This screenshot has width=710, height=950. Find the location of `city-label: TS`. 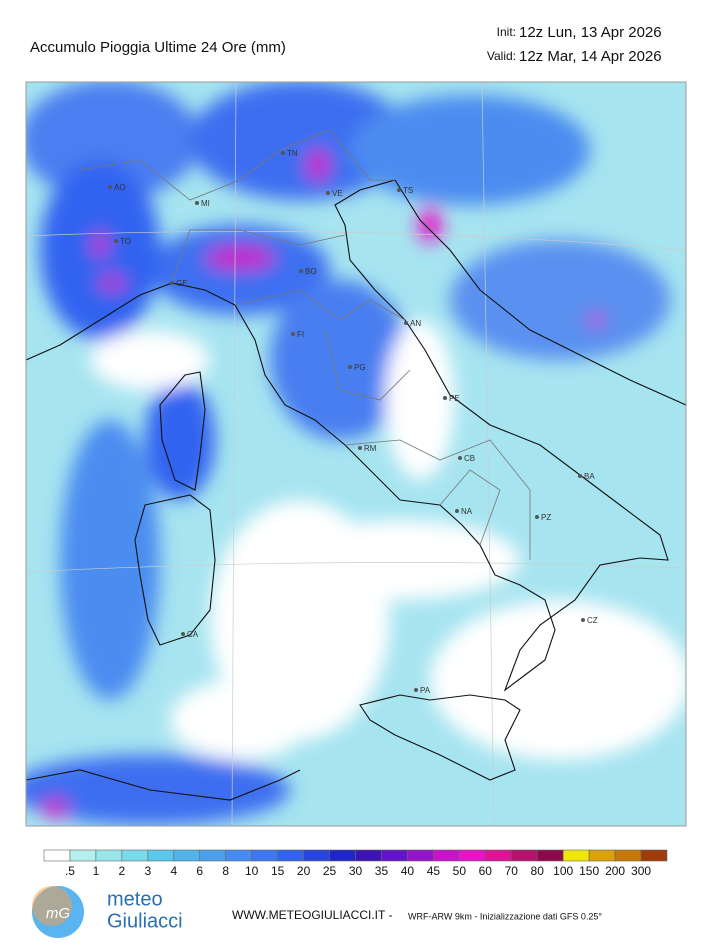

city-label: TS is located at coordinates (408, 190).